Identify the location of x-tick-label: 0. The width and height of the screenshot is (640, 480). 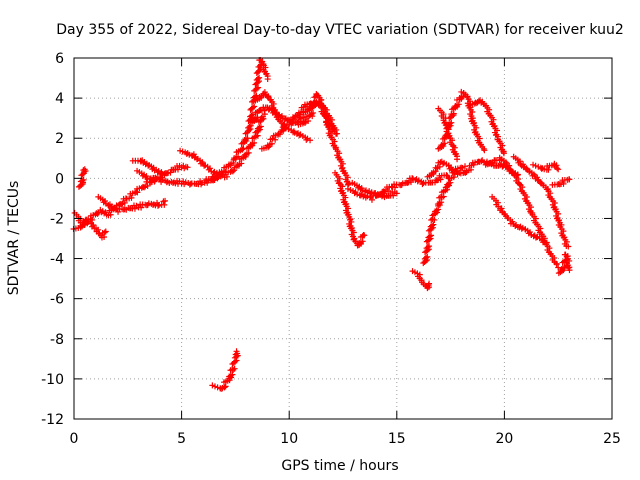
(74, 439).